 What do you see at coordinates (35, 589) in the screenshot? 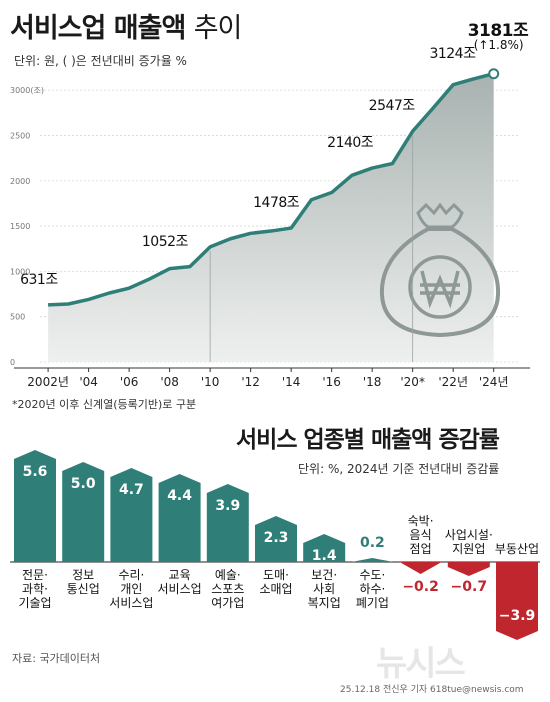
I see `bar-category-label: 전문· 과학· 기술업` at bounding box center [35, 589].